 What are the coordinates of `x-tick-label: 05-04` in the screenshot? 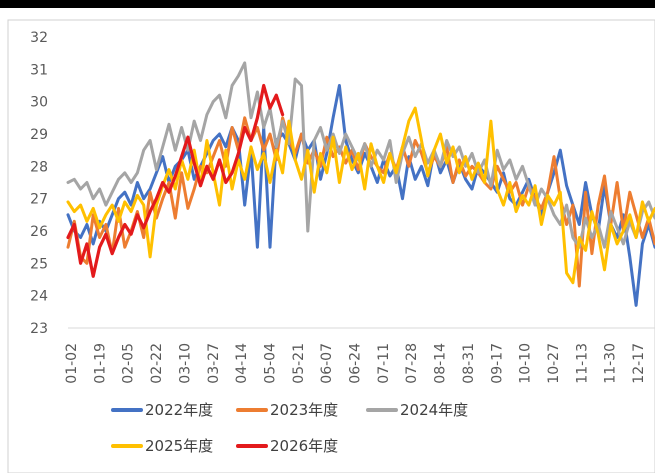 It's located at (270, 363).